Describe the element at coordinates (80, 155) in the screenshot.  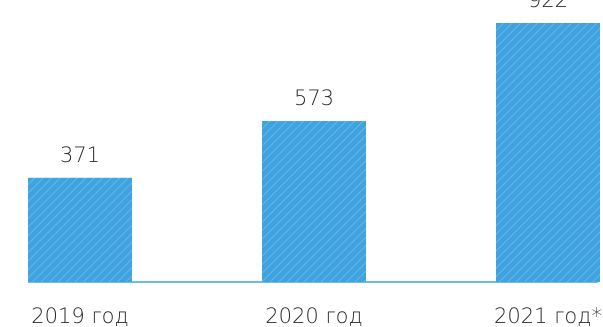
I see `value-label-1: 371` at that location.